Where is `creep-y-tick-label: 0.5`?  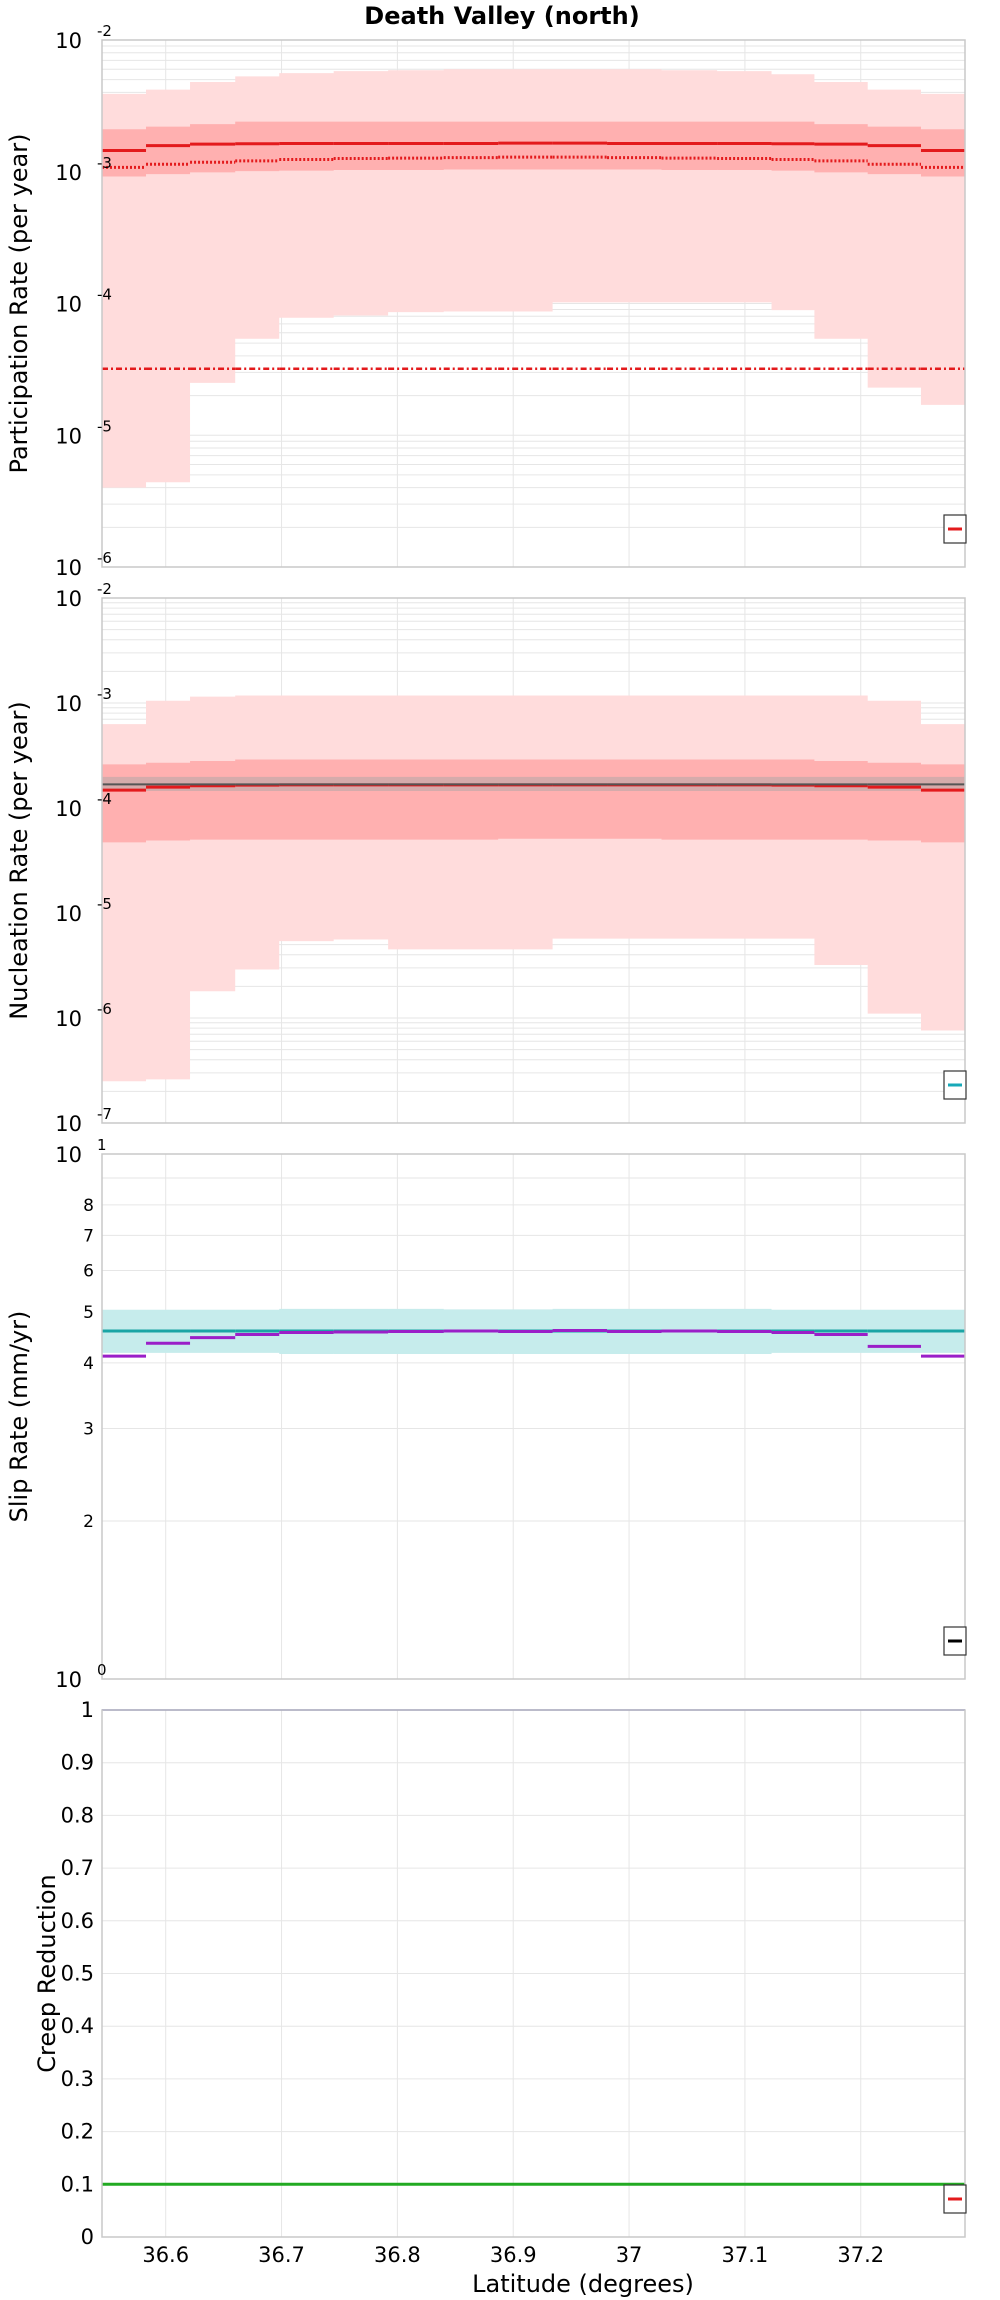
creep-y-tick-label: 0.5 is located at coordinates (77, 1974).